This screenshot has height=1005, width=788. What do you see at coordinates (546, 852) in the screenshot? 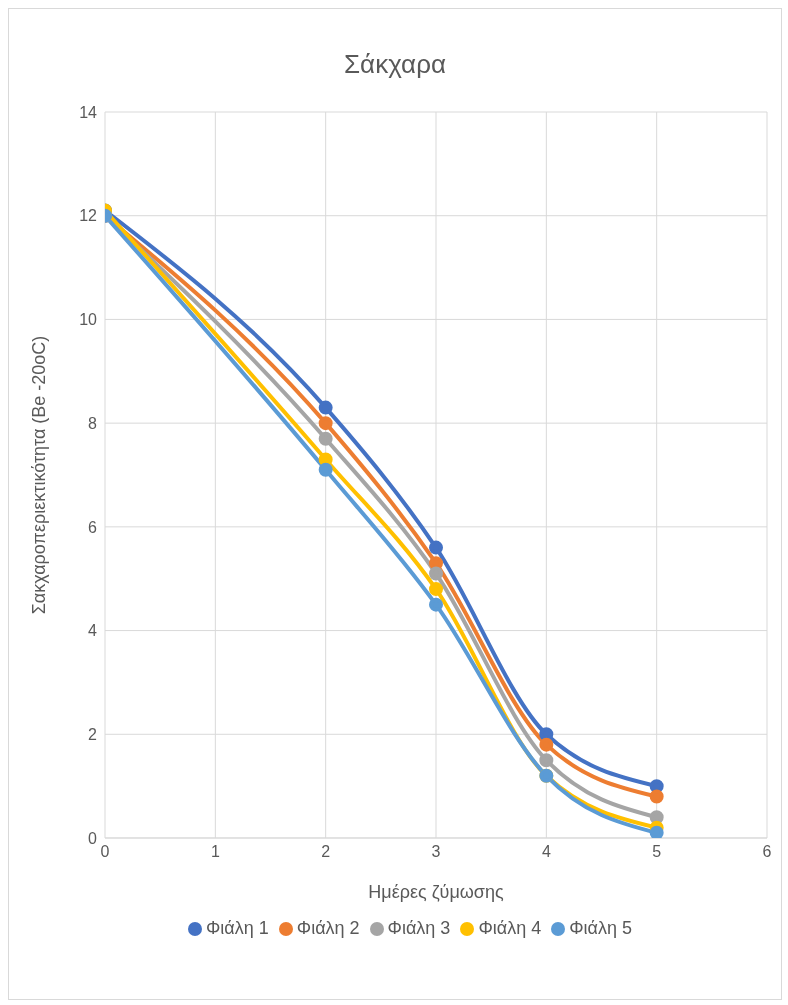
I see `x-tick-label: 4` at bounding box center [546, 852].